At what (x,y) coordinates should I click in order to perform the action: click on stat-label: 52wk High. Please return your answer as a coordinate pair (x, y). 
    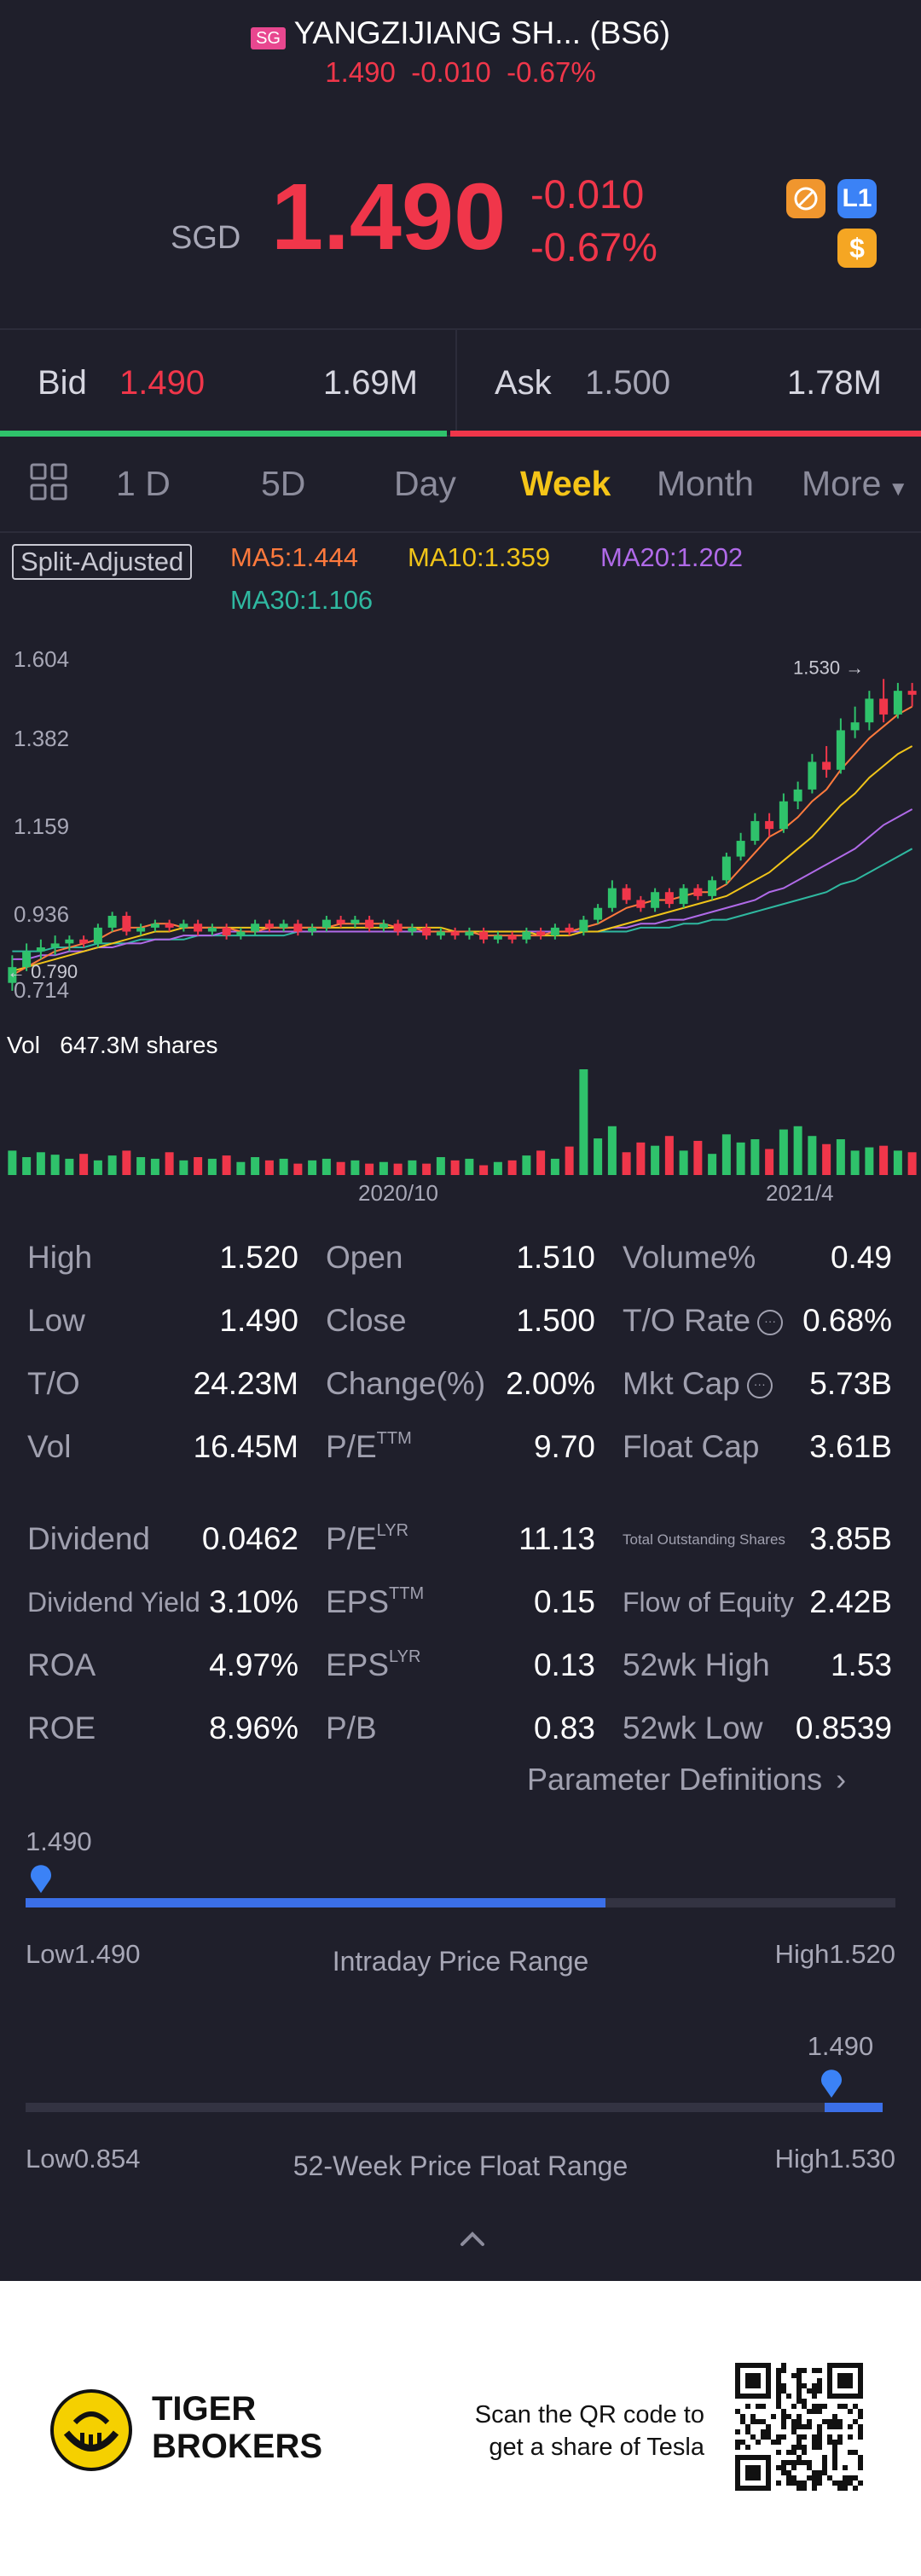
    Looking at the image, I should click on (696, 1664).